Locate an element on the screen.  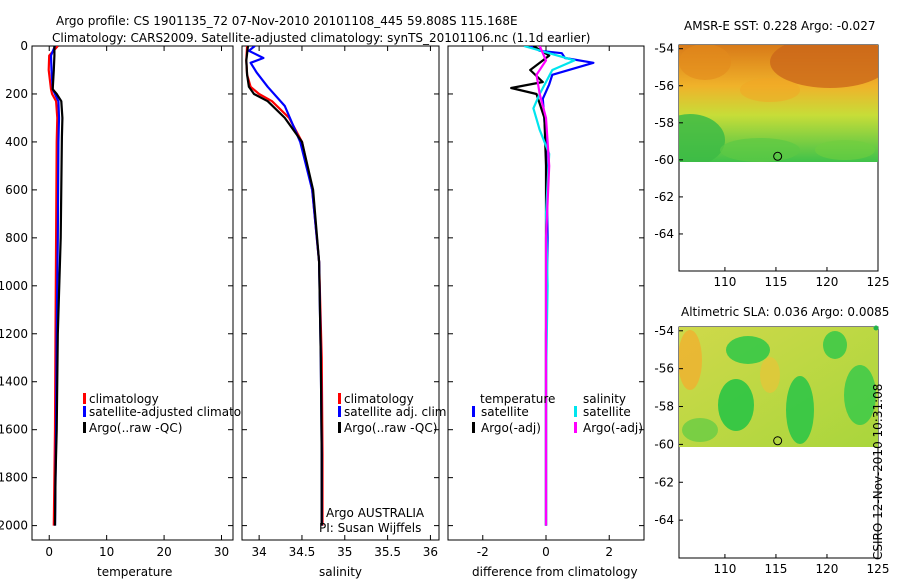
pi-annotation: PI: Susan Wijffels is located at coordinates (370, 528).